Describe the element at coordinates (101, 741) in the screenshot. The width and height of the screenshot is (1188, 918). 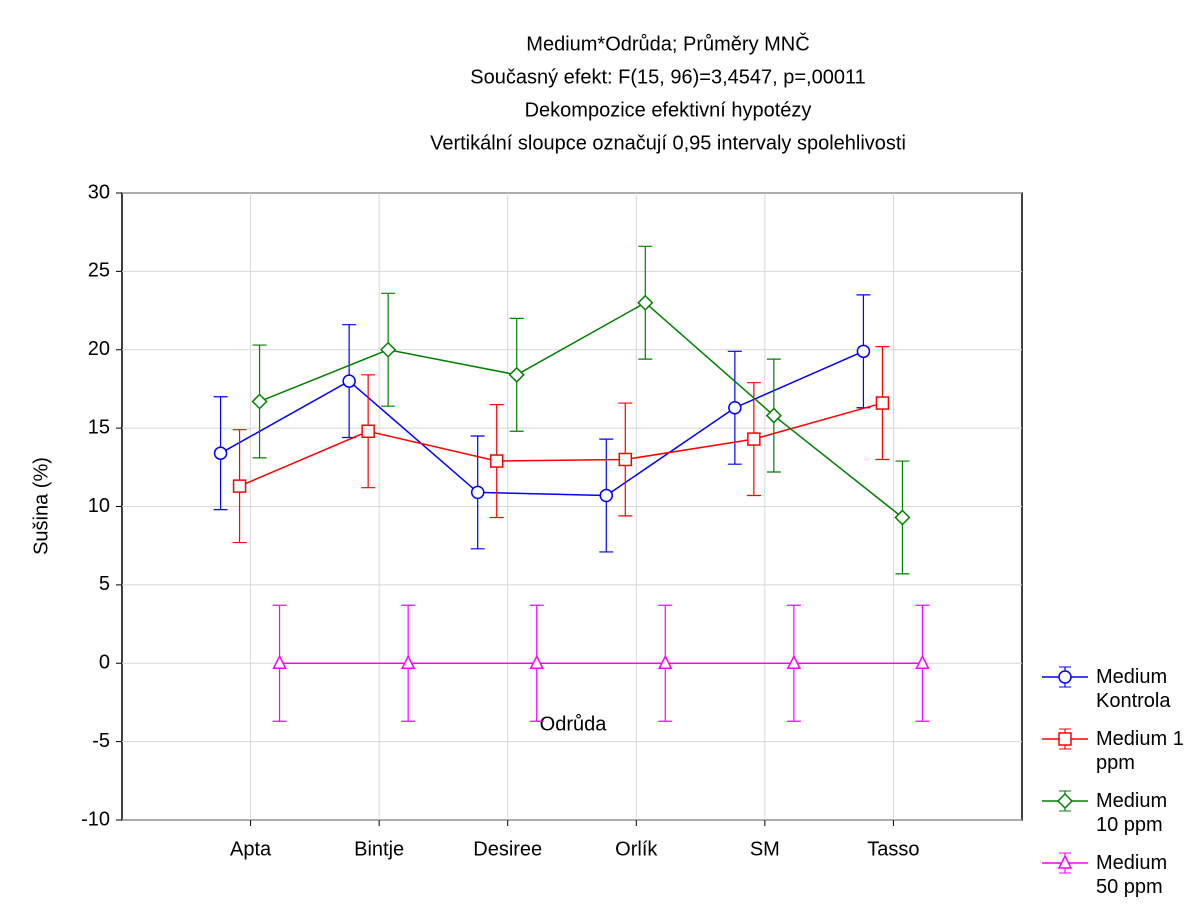
I see `y-tick-label: -5` at that location.